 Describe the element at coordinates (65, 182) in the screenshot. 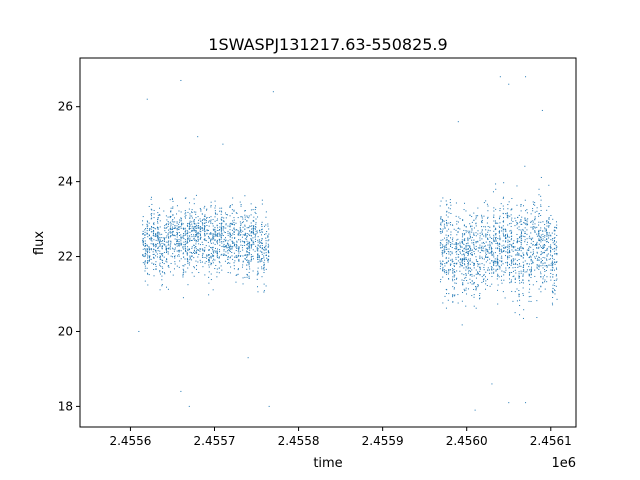

I see `y-tick-label: 24` at that location.